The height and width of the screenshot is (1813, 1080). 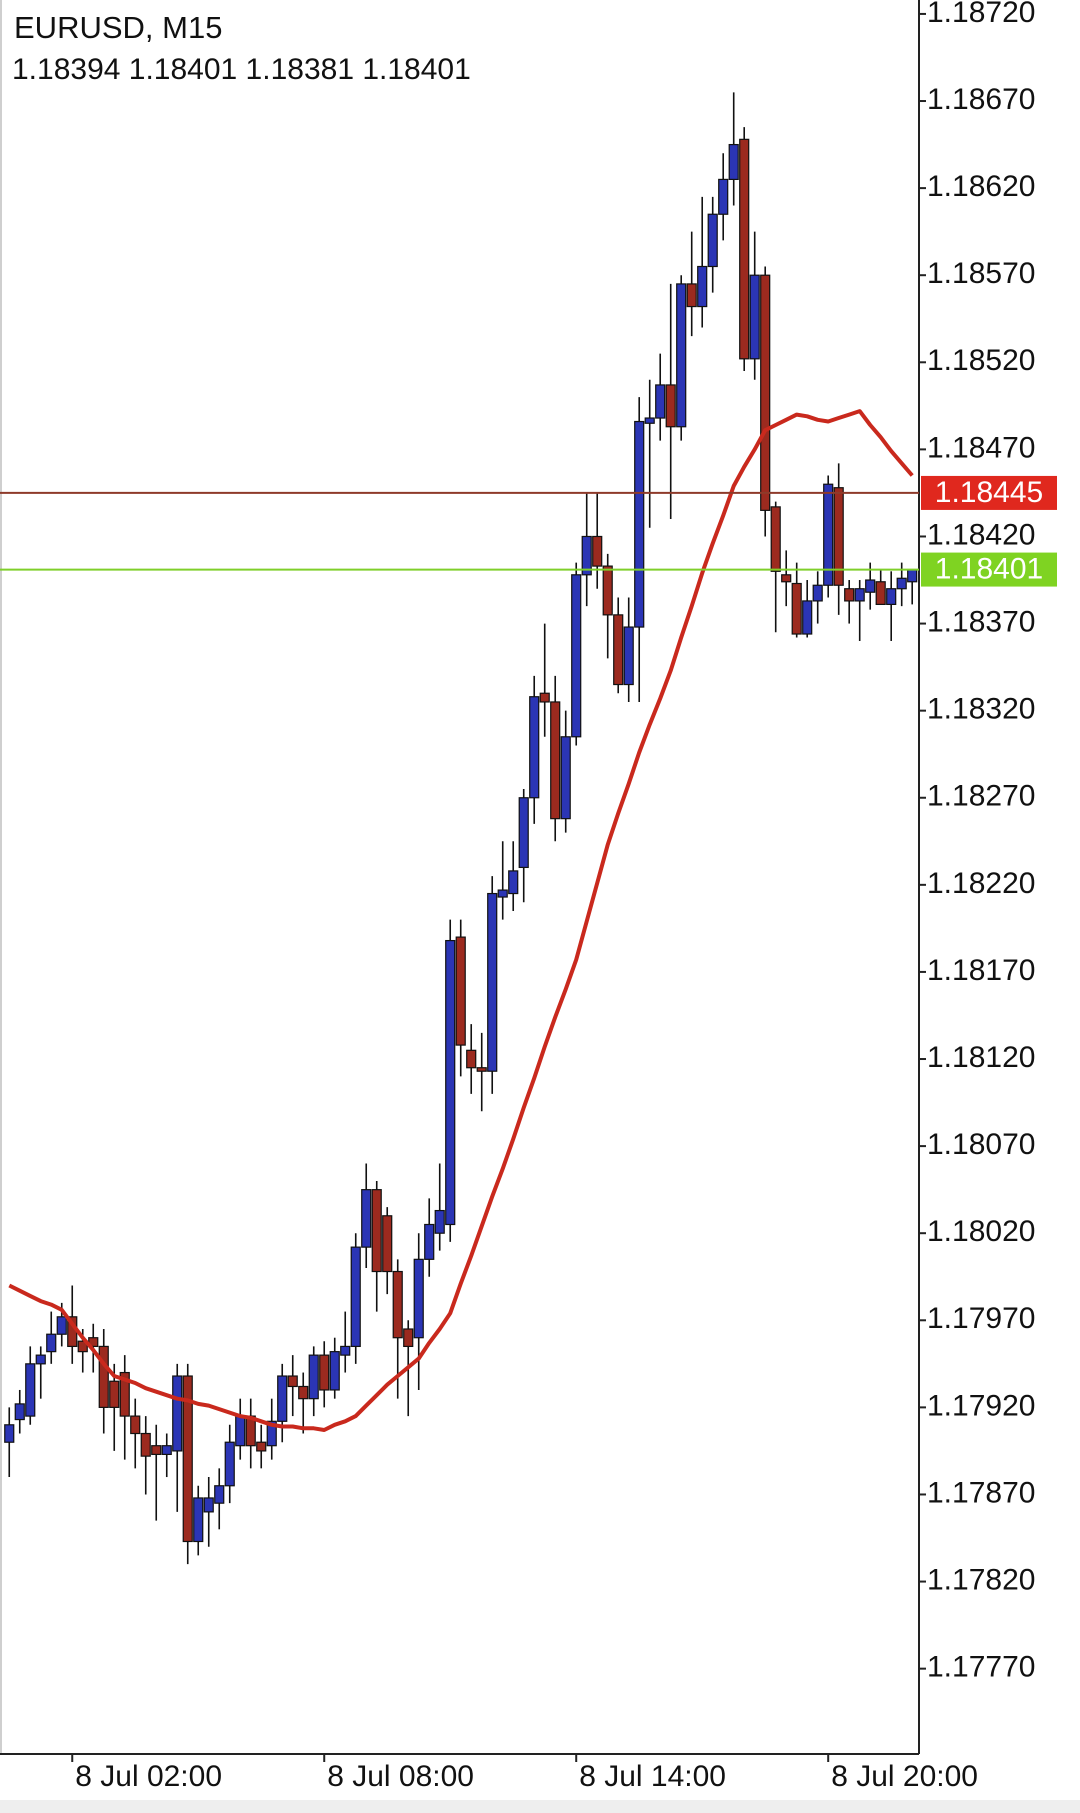 I want to click on price-box-label: 1.18445, so click(x=989, y=492).